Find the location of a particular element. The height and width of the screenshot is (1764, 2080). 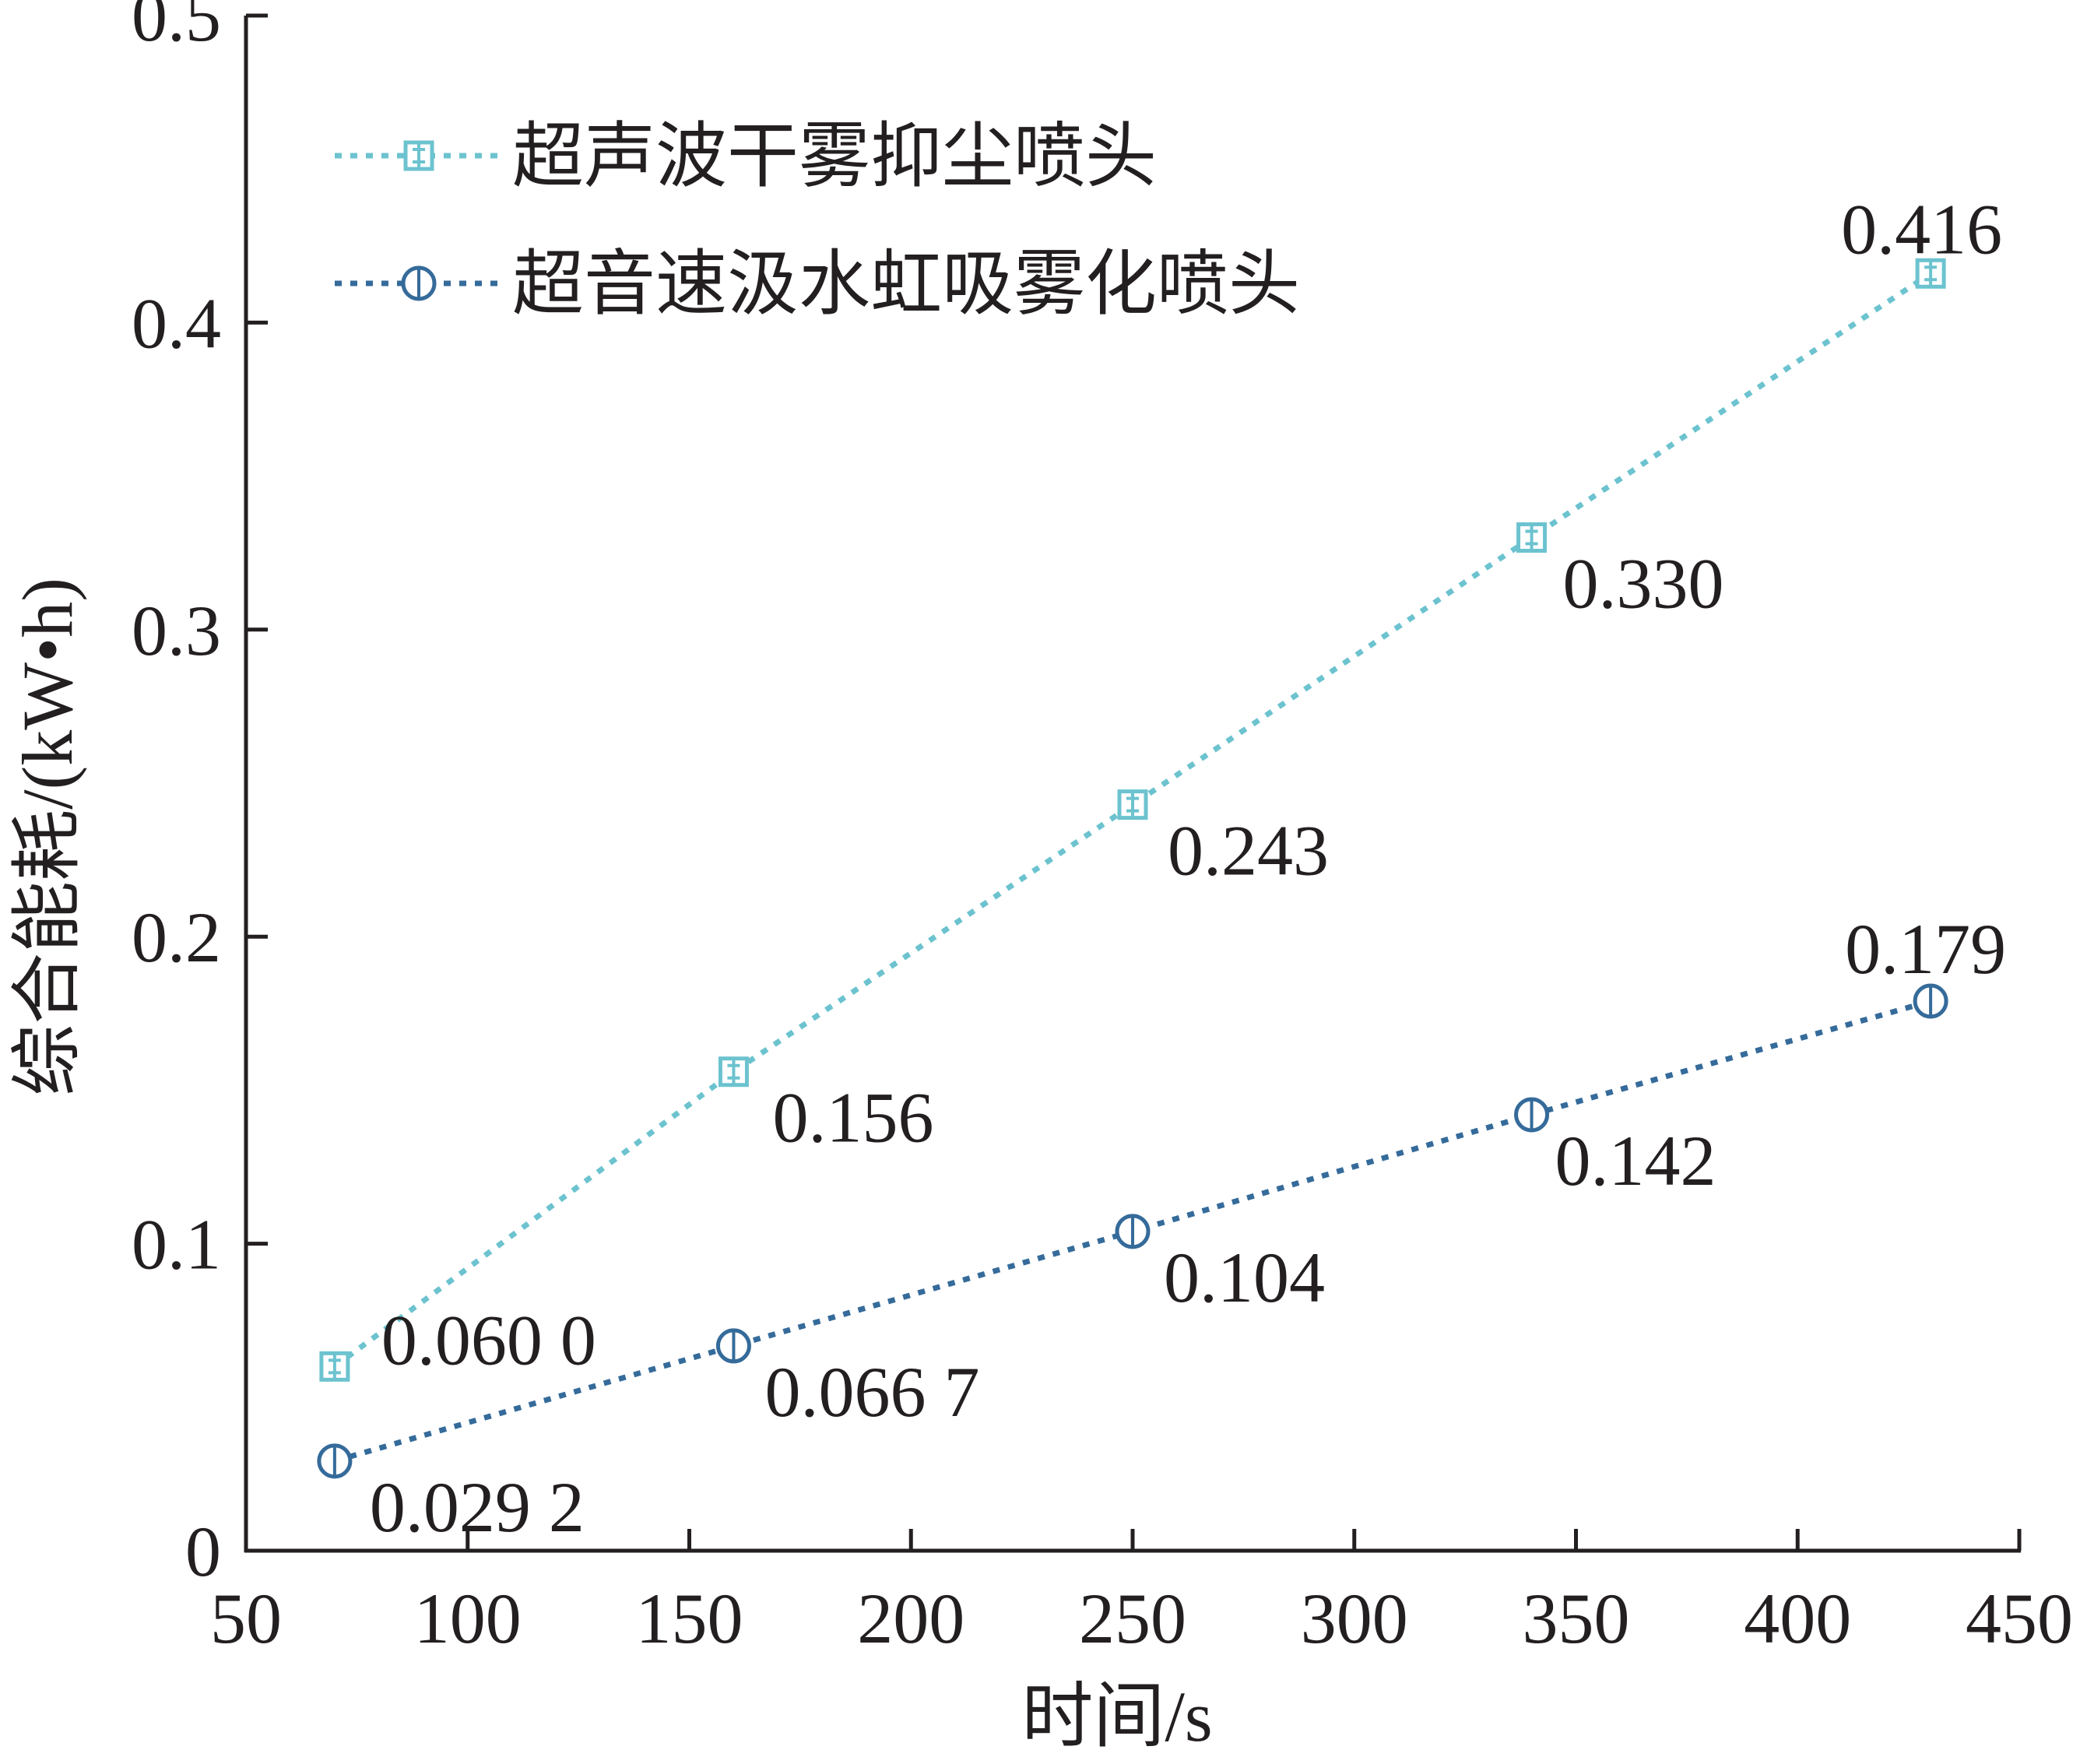

legend-swatch-circle is located at coordinates (421, 283).